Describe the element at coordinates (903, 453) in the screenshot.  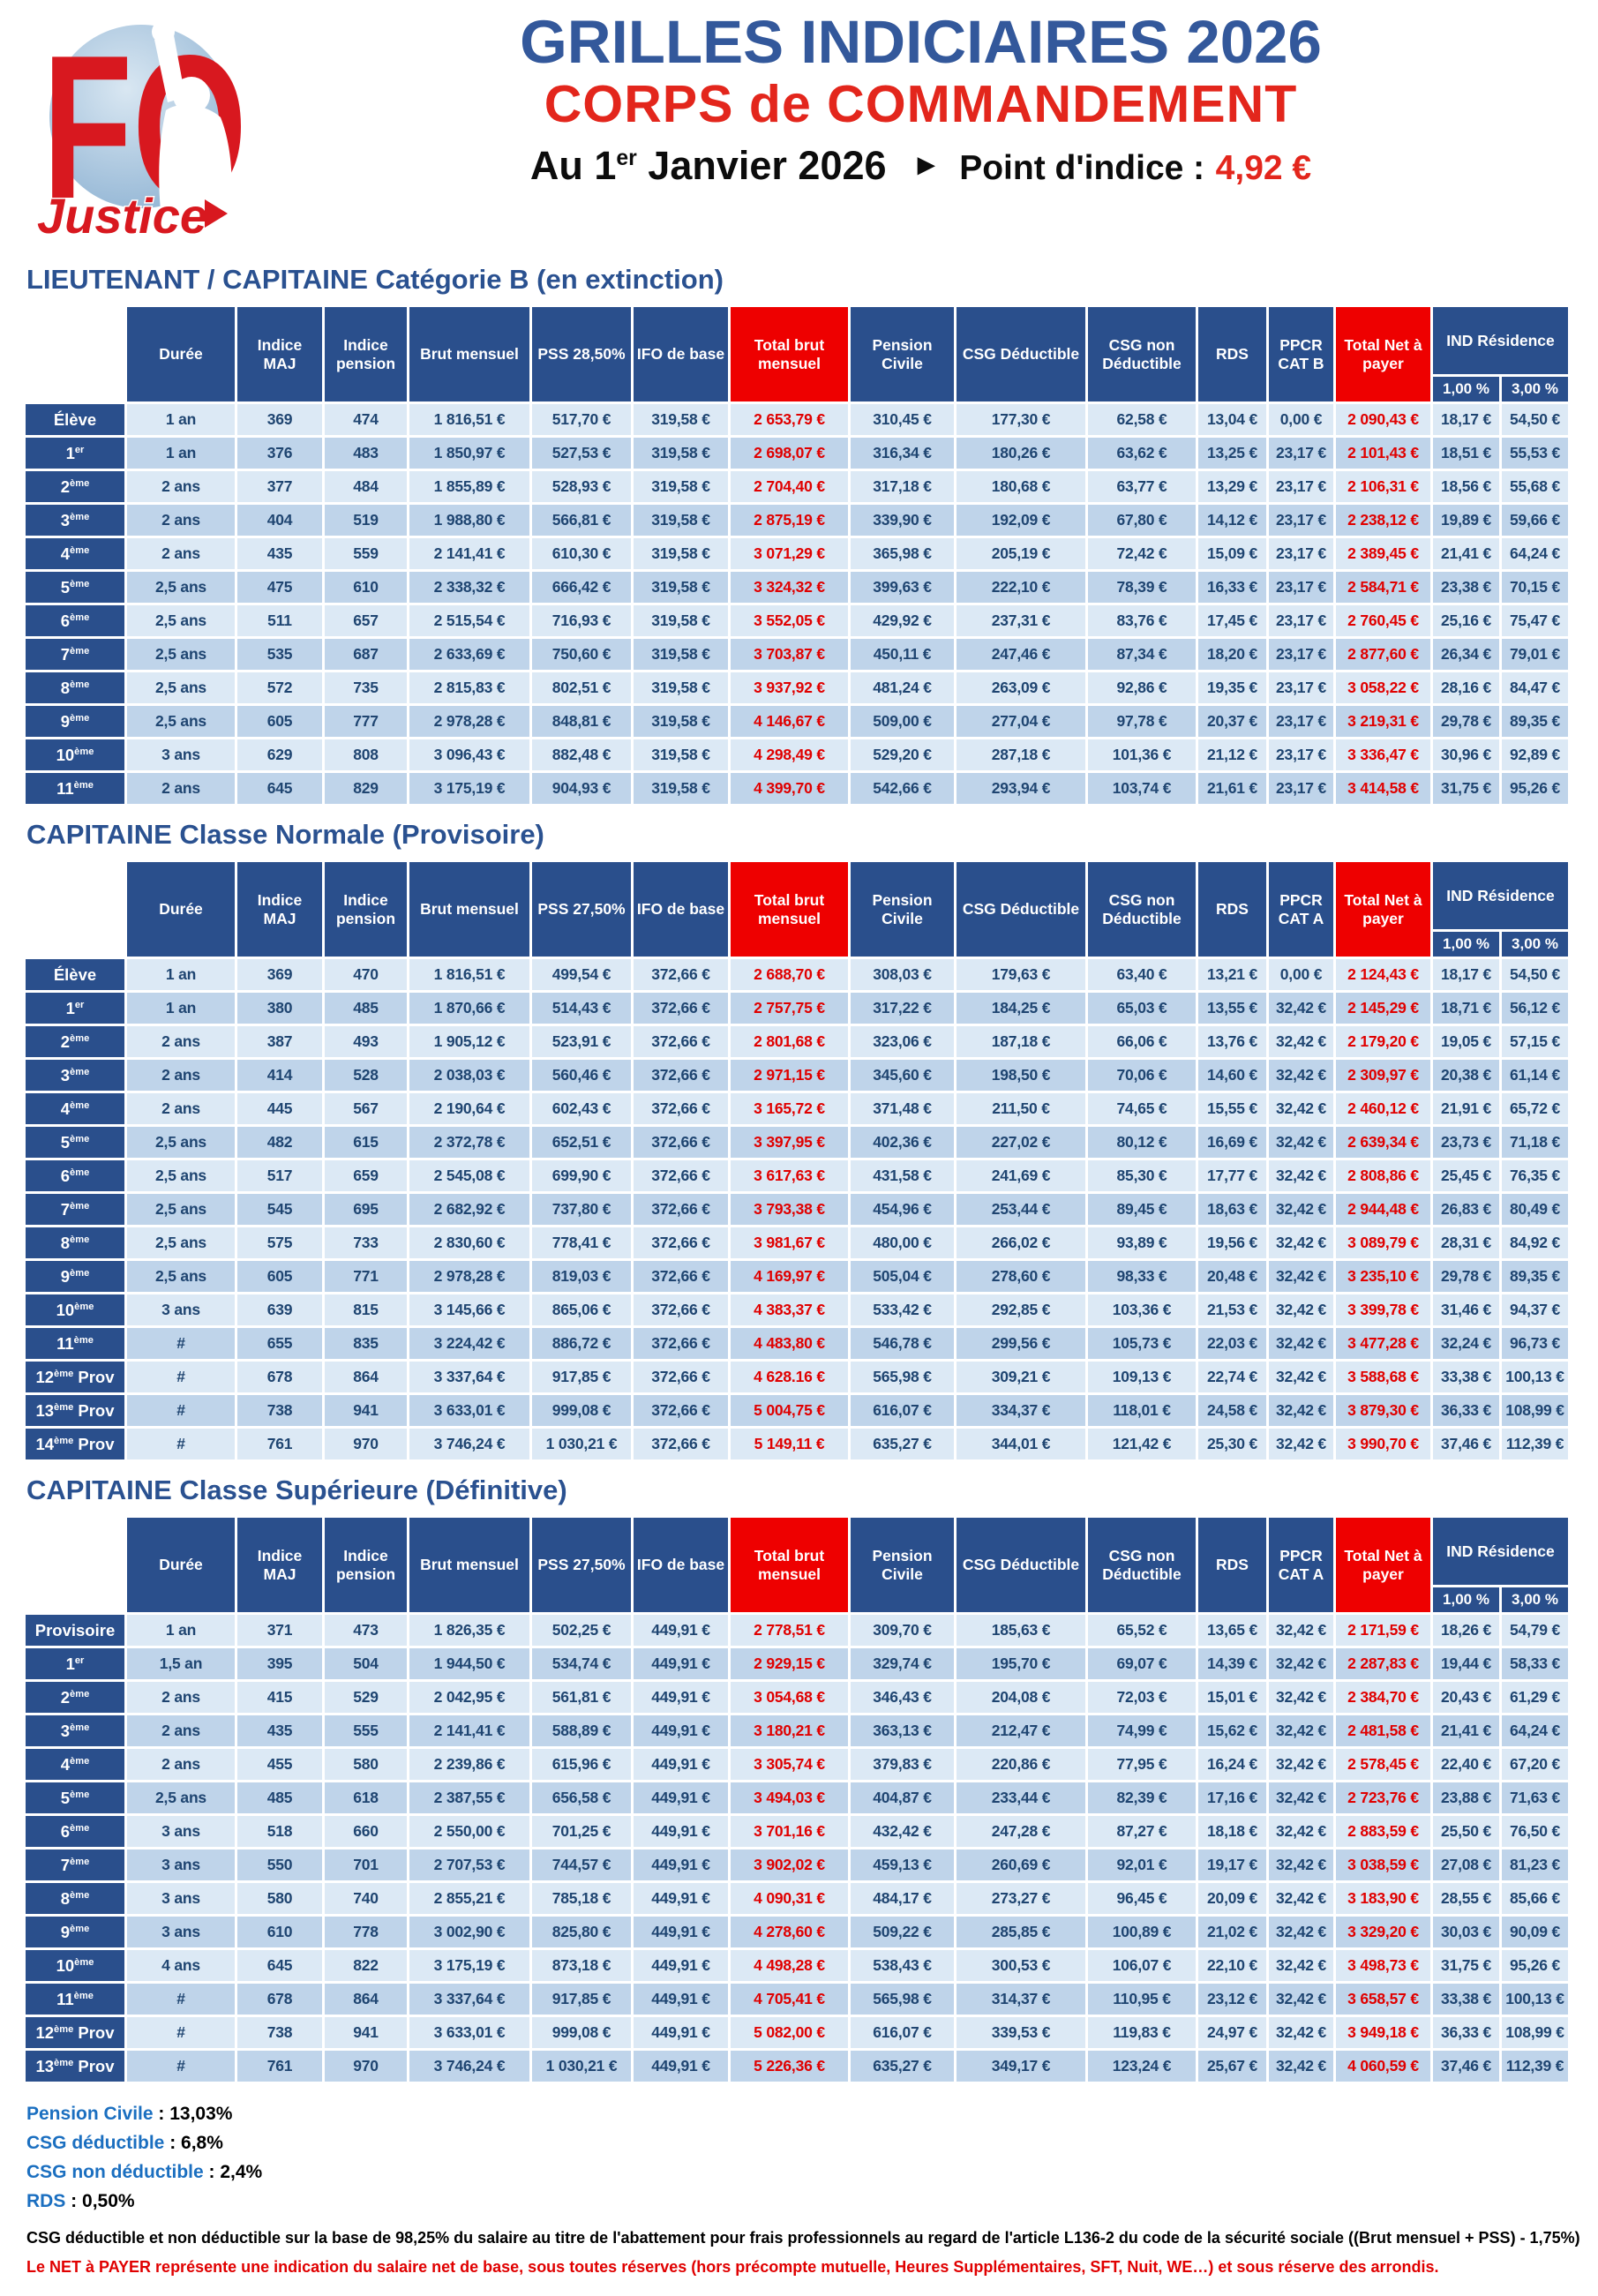
I see `cell-pension-civile: 316,34 €` at that location.